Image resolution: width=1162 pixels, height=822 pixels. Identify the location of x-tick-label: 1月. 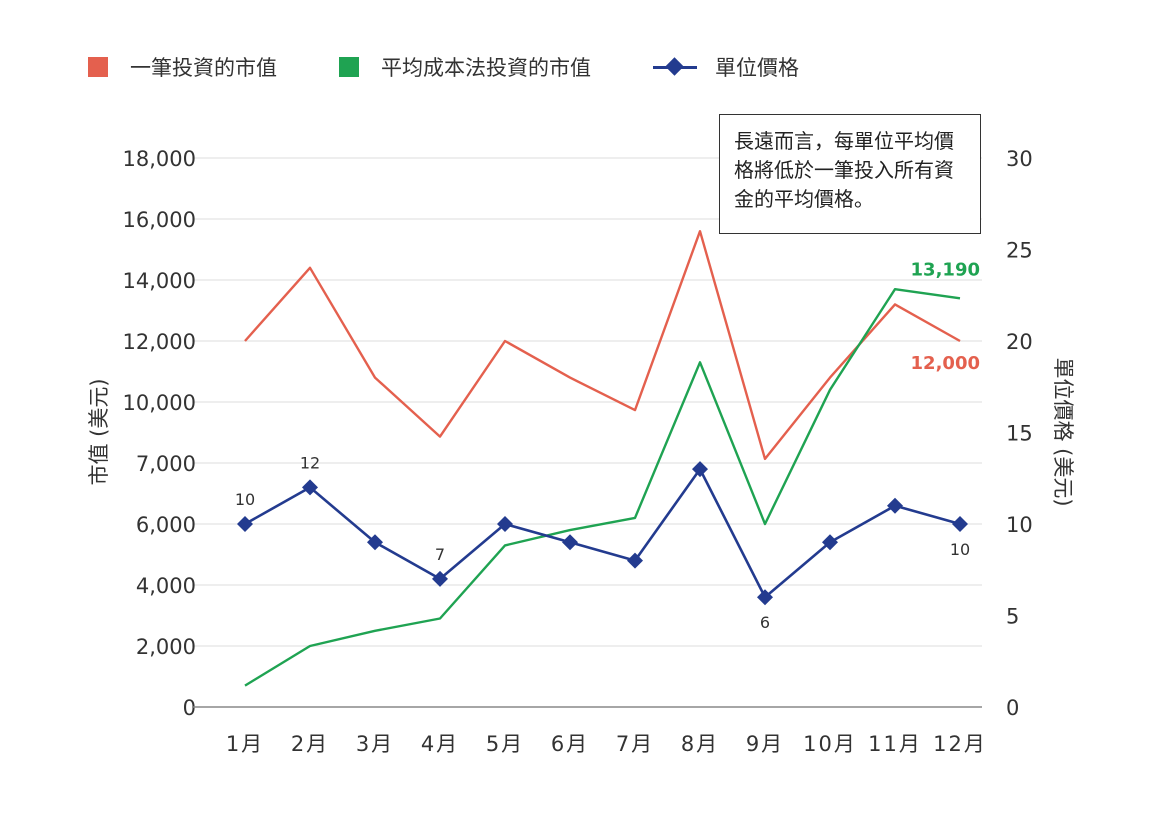
(245, 744).